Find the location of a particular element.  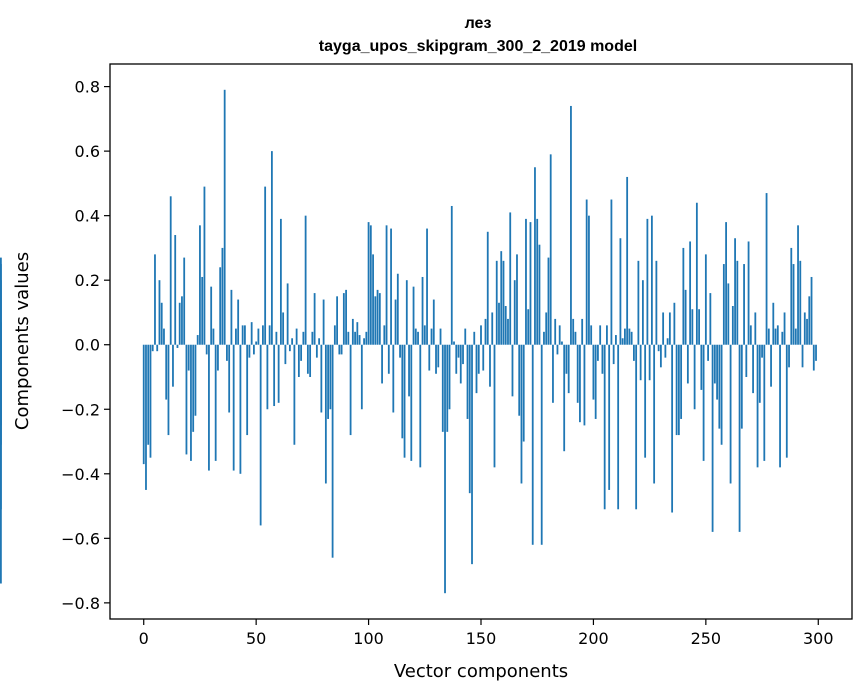

x-axis-label: Vector components is located at coordinates (481, 671).